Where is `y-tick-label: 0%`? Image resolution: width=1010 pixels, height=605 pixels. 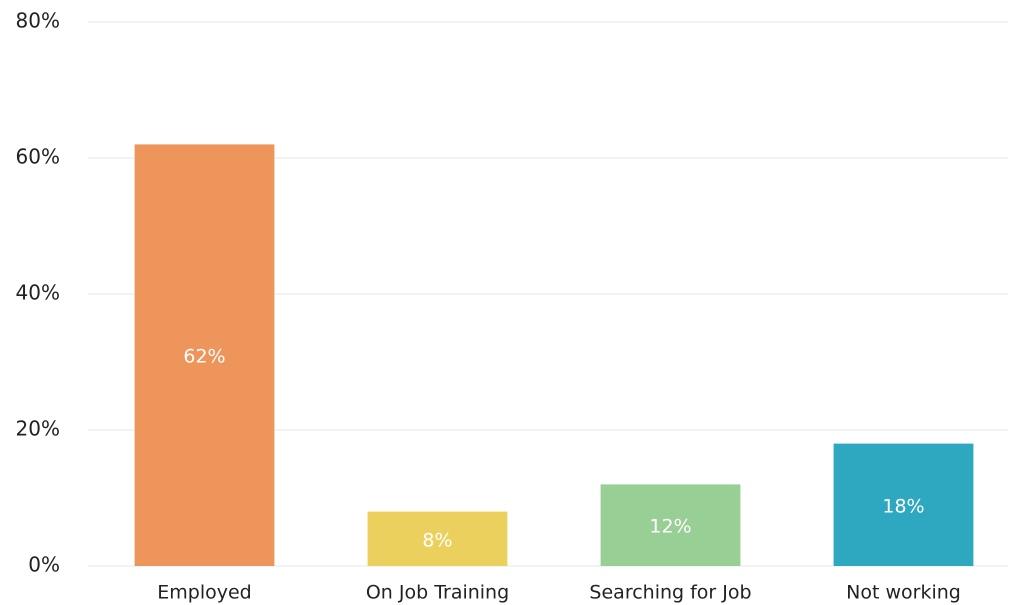
y-tick-label: 0% is located at coordinates (44, 565).